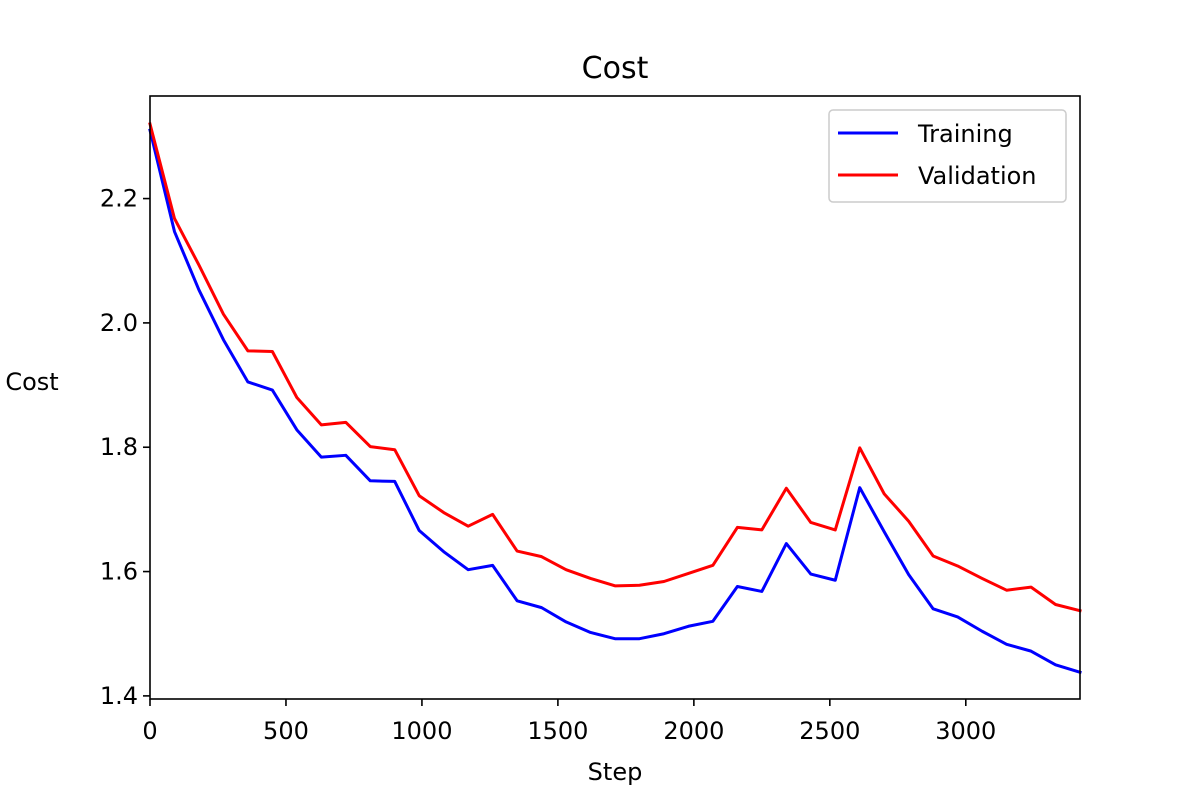 The height and width of the screenshot is (800, 1200). What do you see at coordinates (149, 731) in the screenshot?
I see `x-tick-label: 0` at bounding box center [149, 731].